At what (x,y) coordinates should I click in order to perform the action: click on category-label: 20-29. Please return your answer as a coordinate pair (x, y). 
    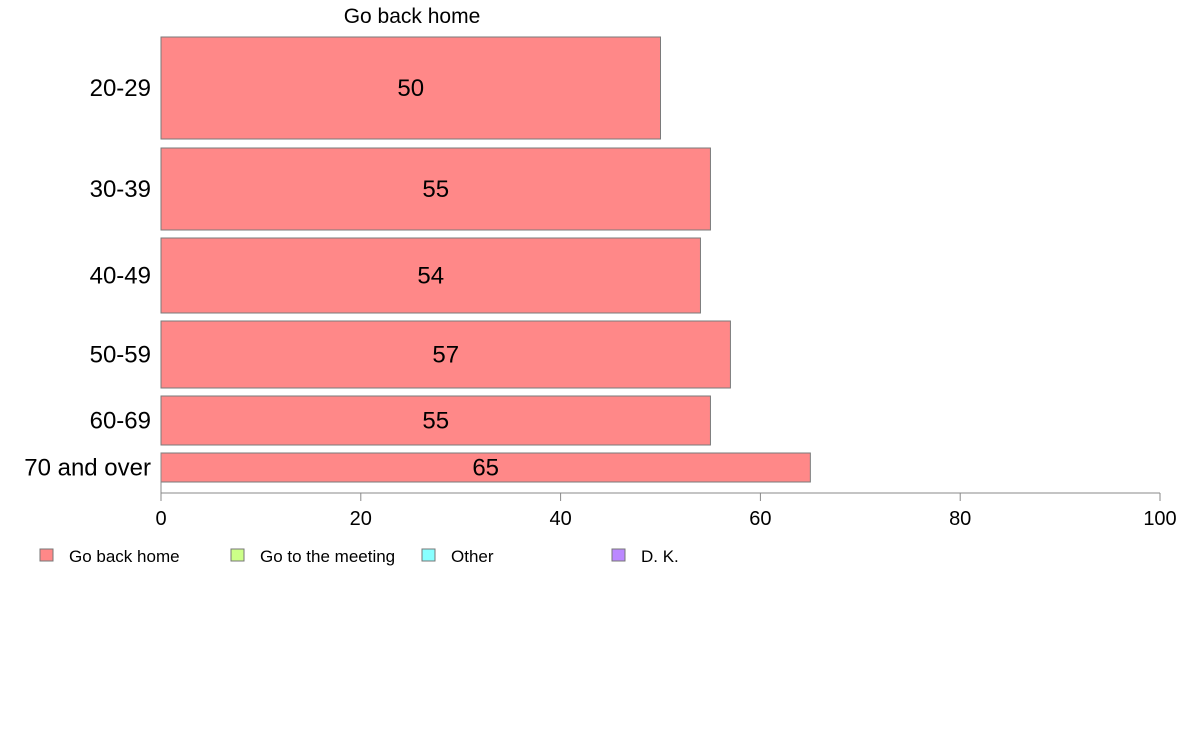
    Looking at the image, I should click on (120, 88).